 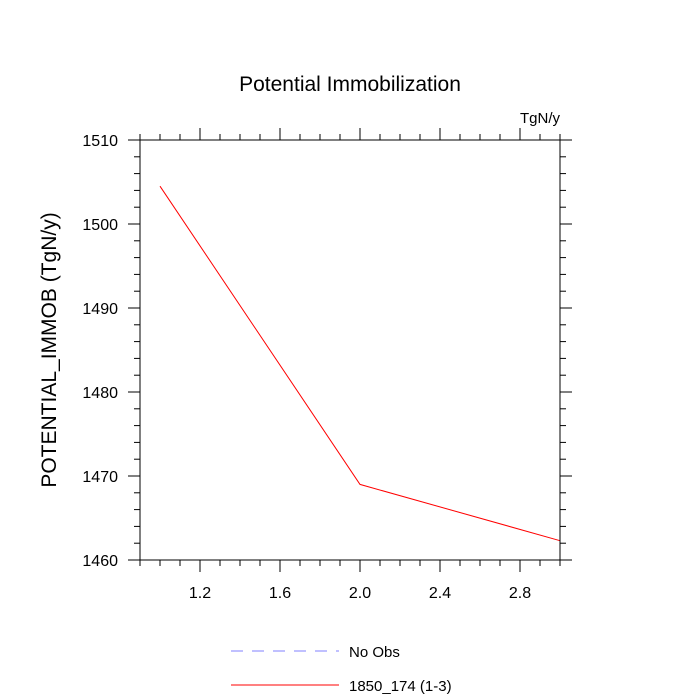 What do you see at coordinates (520, 593) in the screenshot?
I see `x-tick-label: 2.8` at bounding box center [520, 593].